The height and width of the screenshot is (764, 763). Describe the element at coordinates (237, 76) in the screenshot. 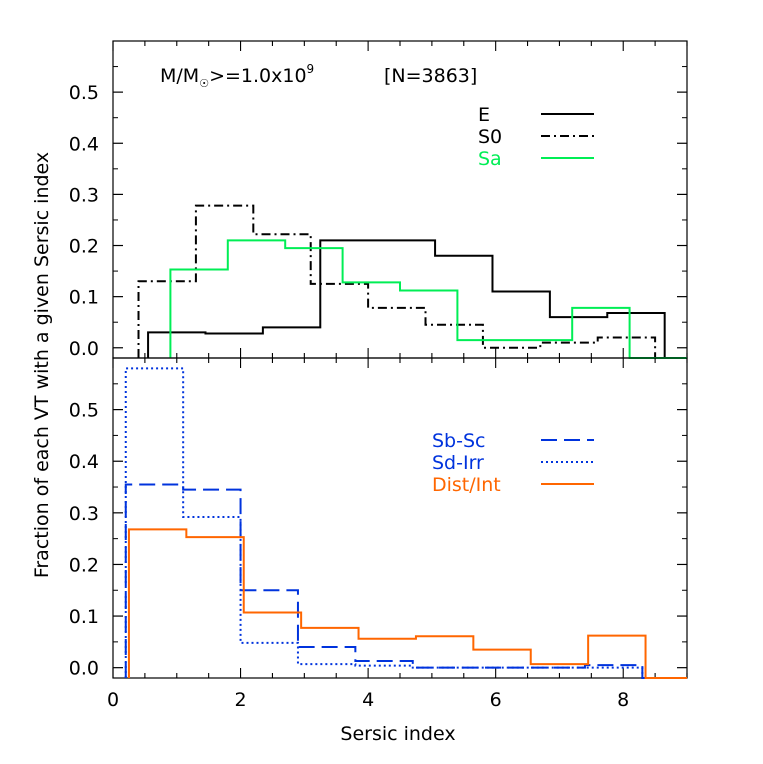

I see `mass-annotation: M/M☉>=1.0x109` at that location.